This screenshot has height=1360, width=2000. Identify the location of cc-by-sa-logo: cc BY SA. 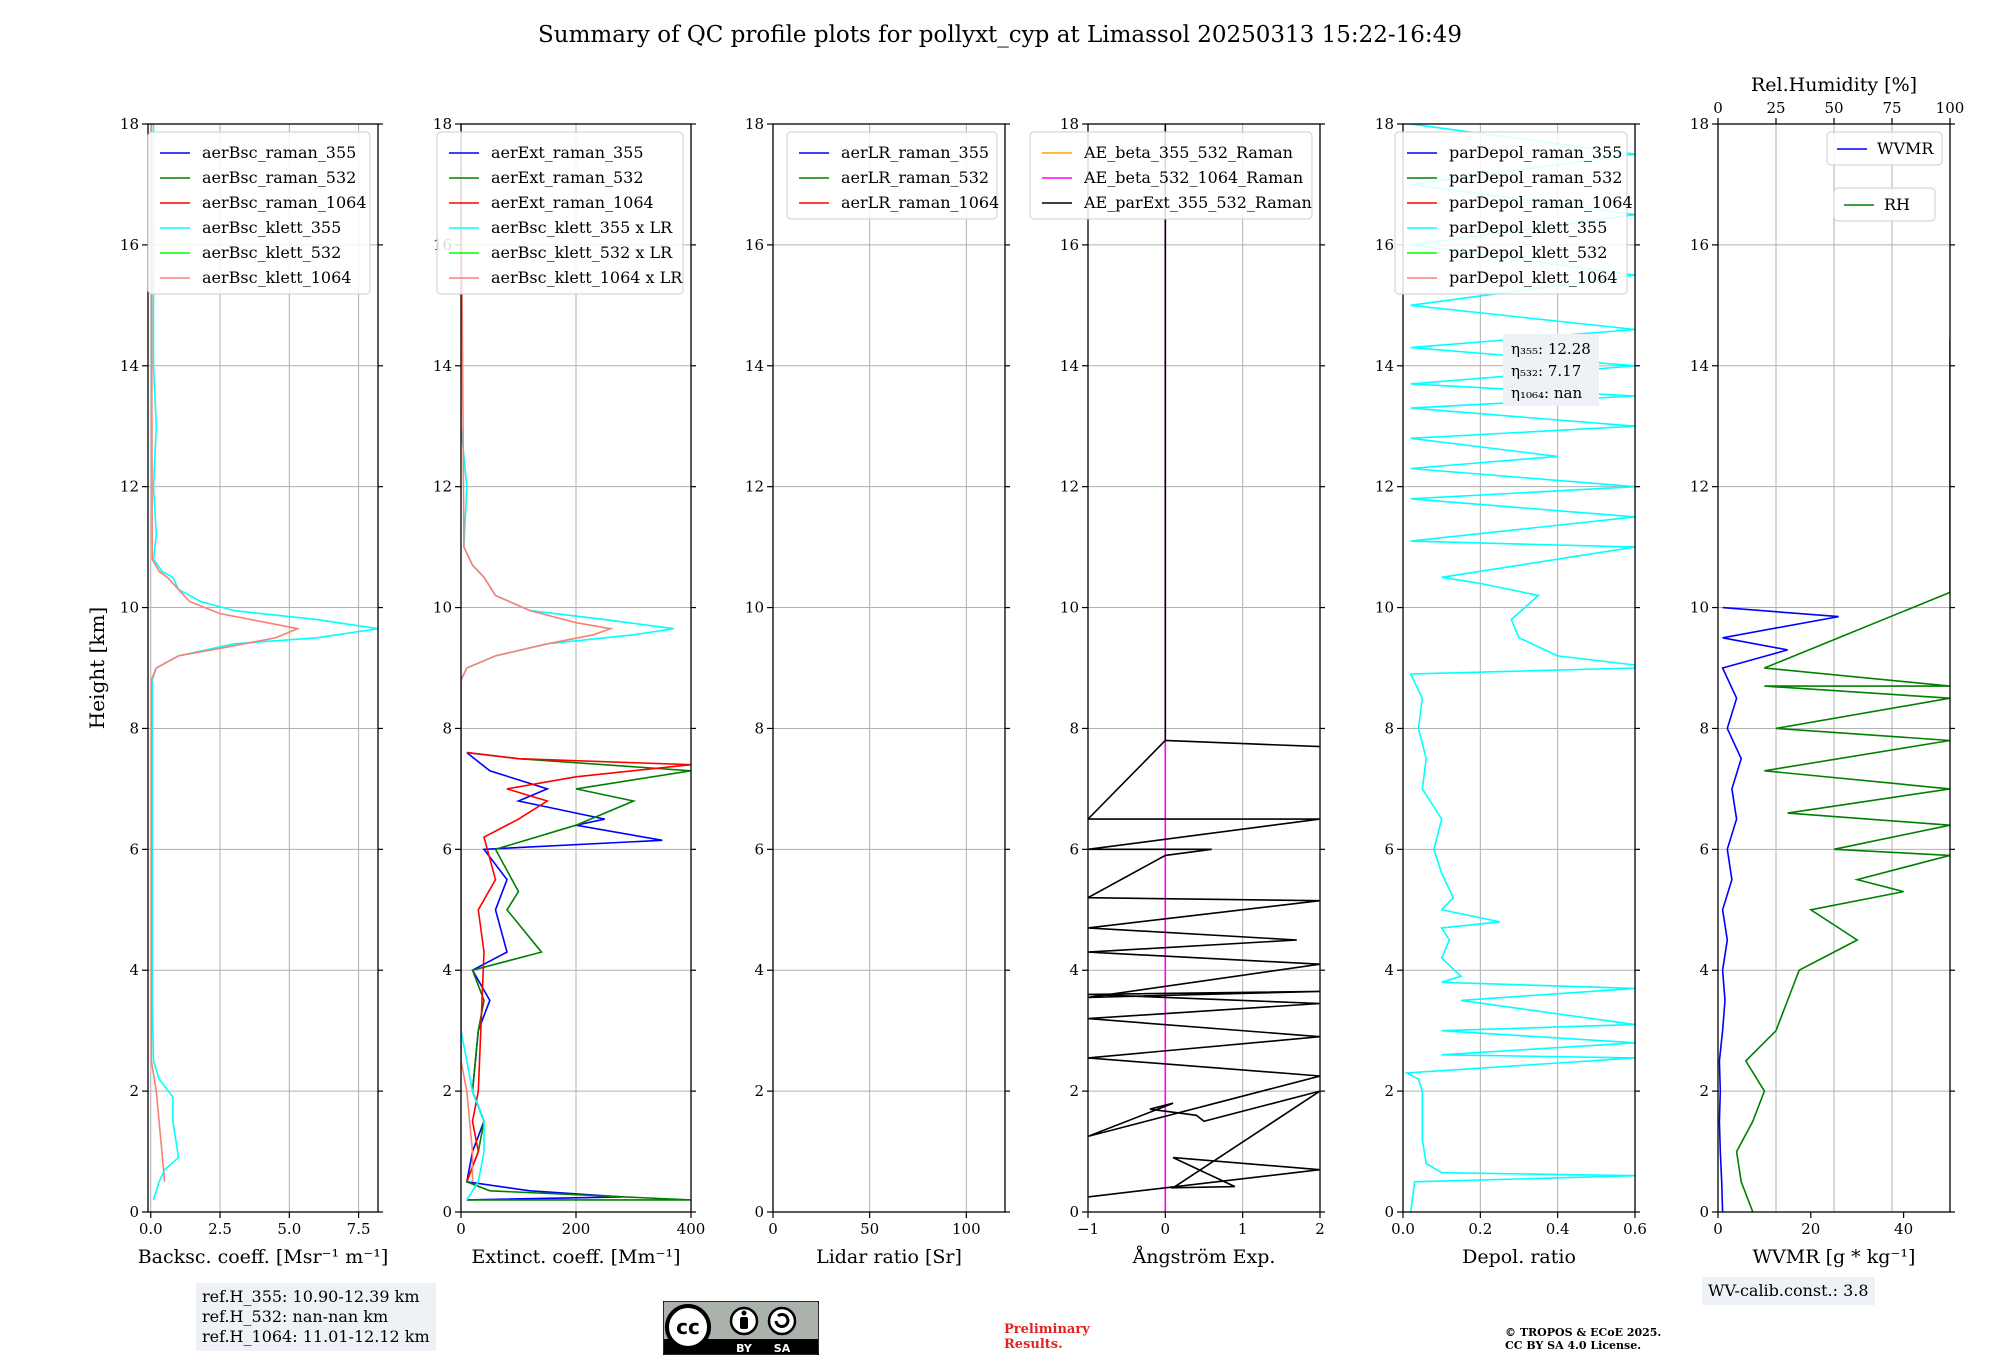
(741, 1328).